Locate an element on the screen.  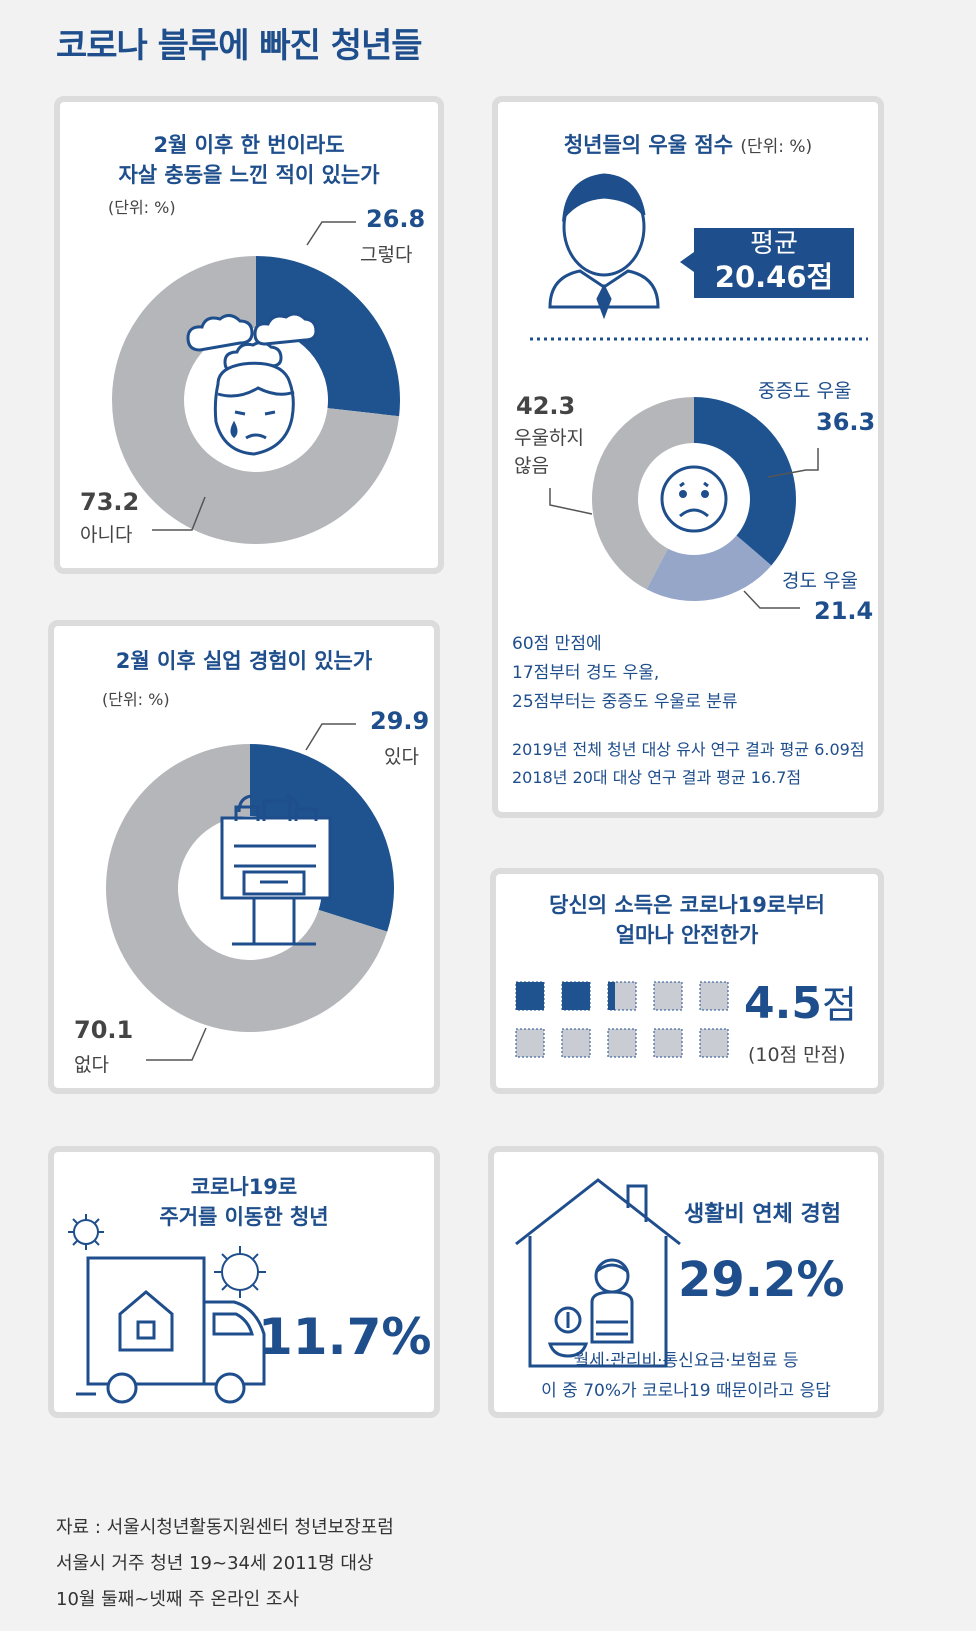
none-label-2: 않음 is located at coordinates (531, 466).